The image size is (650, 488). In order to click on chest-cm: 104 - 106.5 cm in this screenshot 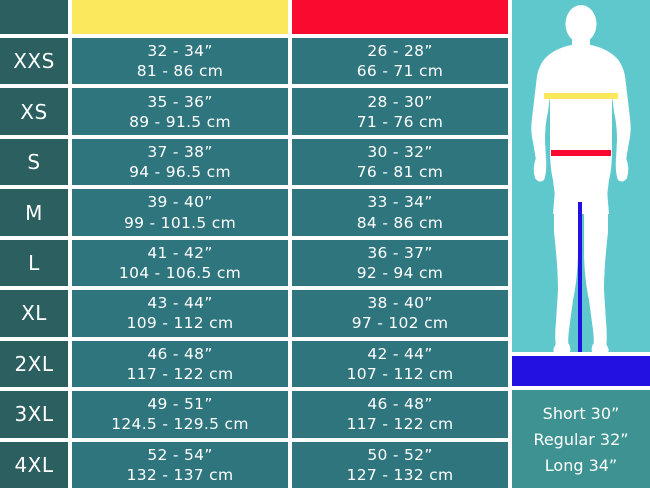, I will do `click(180, 272)`.